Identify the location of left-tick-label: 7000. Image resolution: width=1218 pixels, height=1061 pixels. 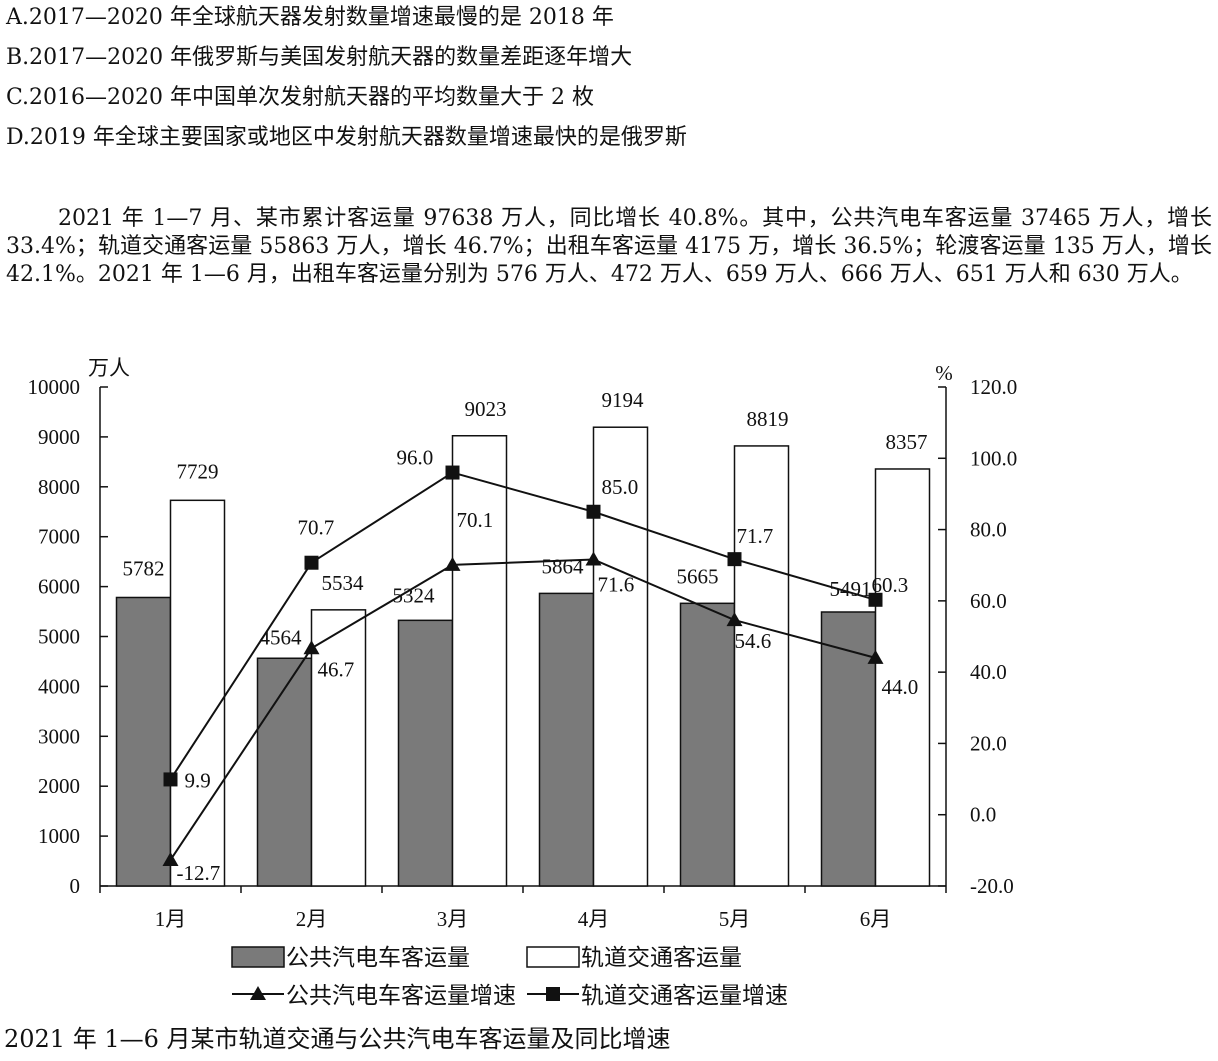
(59, 537).